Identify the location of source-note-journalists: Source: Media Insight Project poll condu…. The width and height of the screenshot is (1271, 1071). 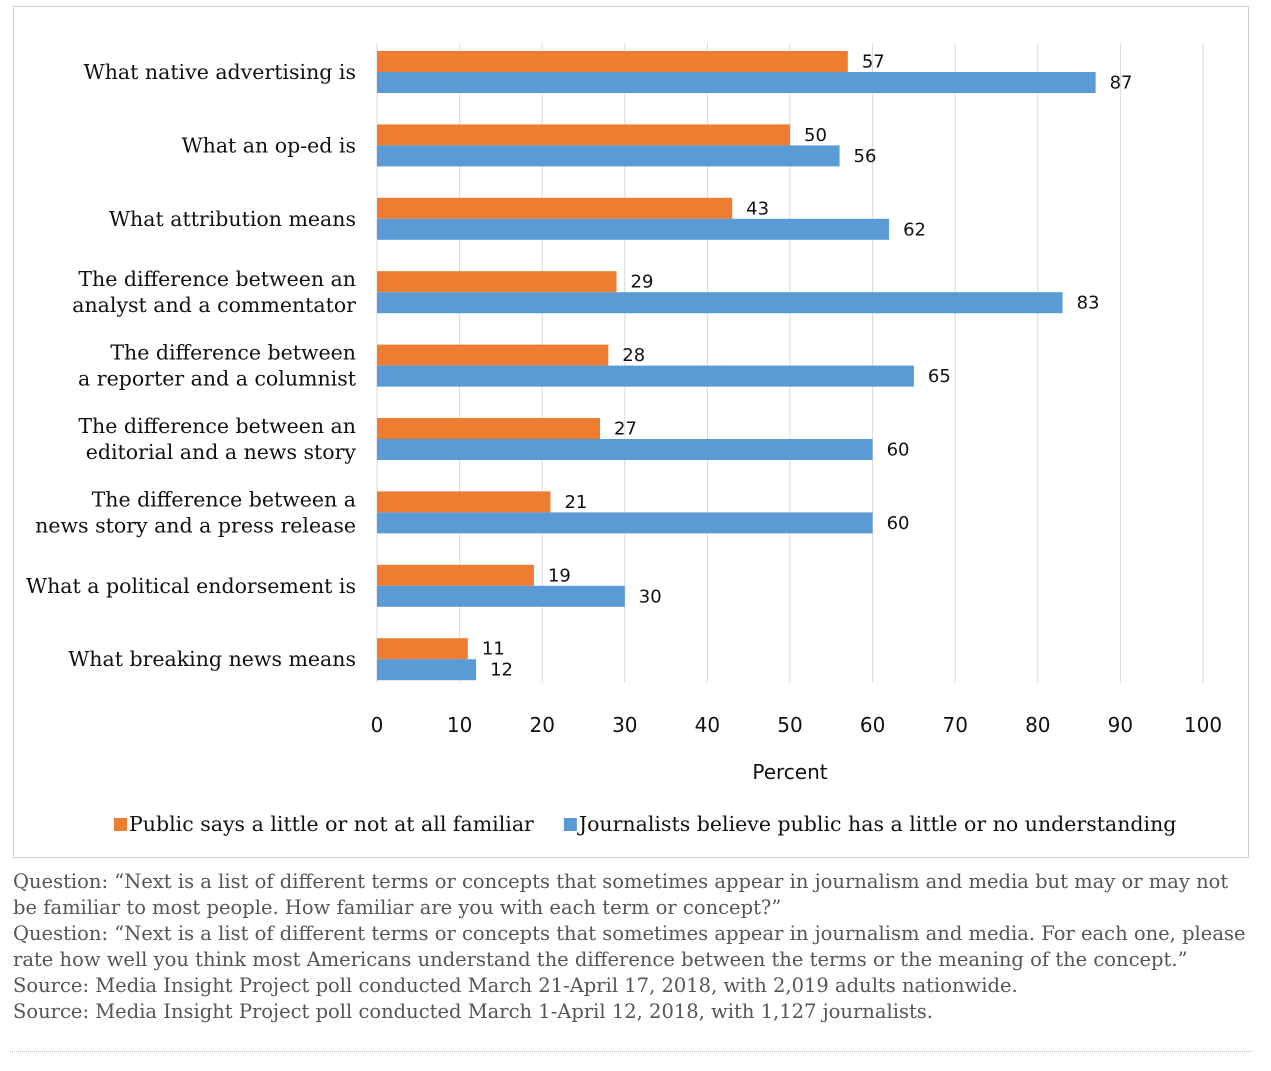
(473, 1011).